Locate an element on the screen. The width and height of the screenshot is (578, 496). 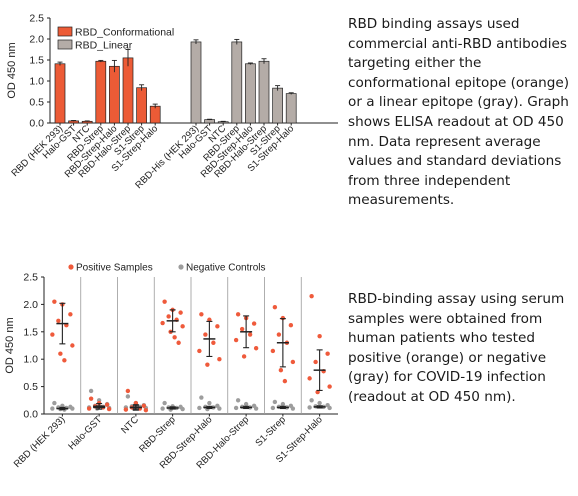
legend-label: Positive Samples is located at coordinates (114, 268).